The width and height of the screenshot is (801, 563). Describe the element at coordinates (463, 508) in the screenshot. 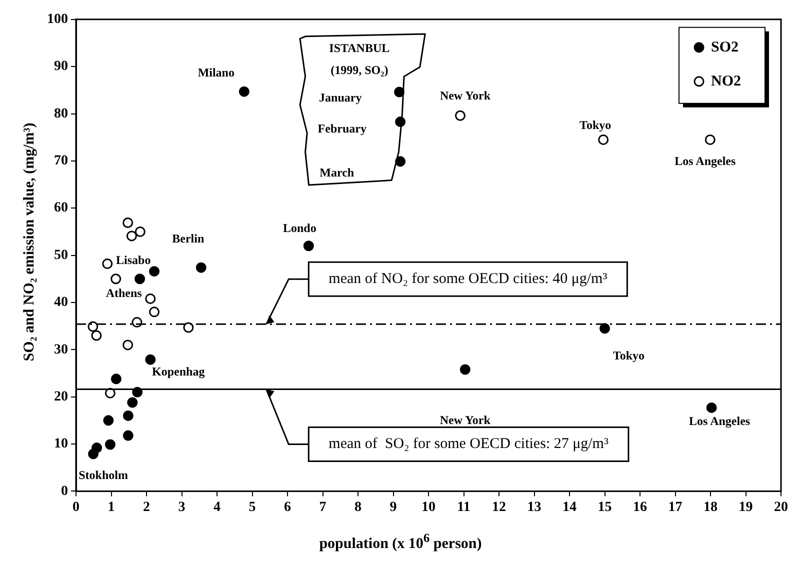

I see `x-tick-label: 11` at that location.